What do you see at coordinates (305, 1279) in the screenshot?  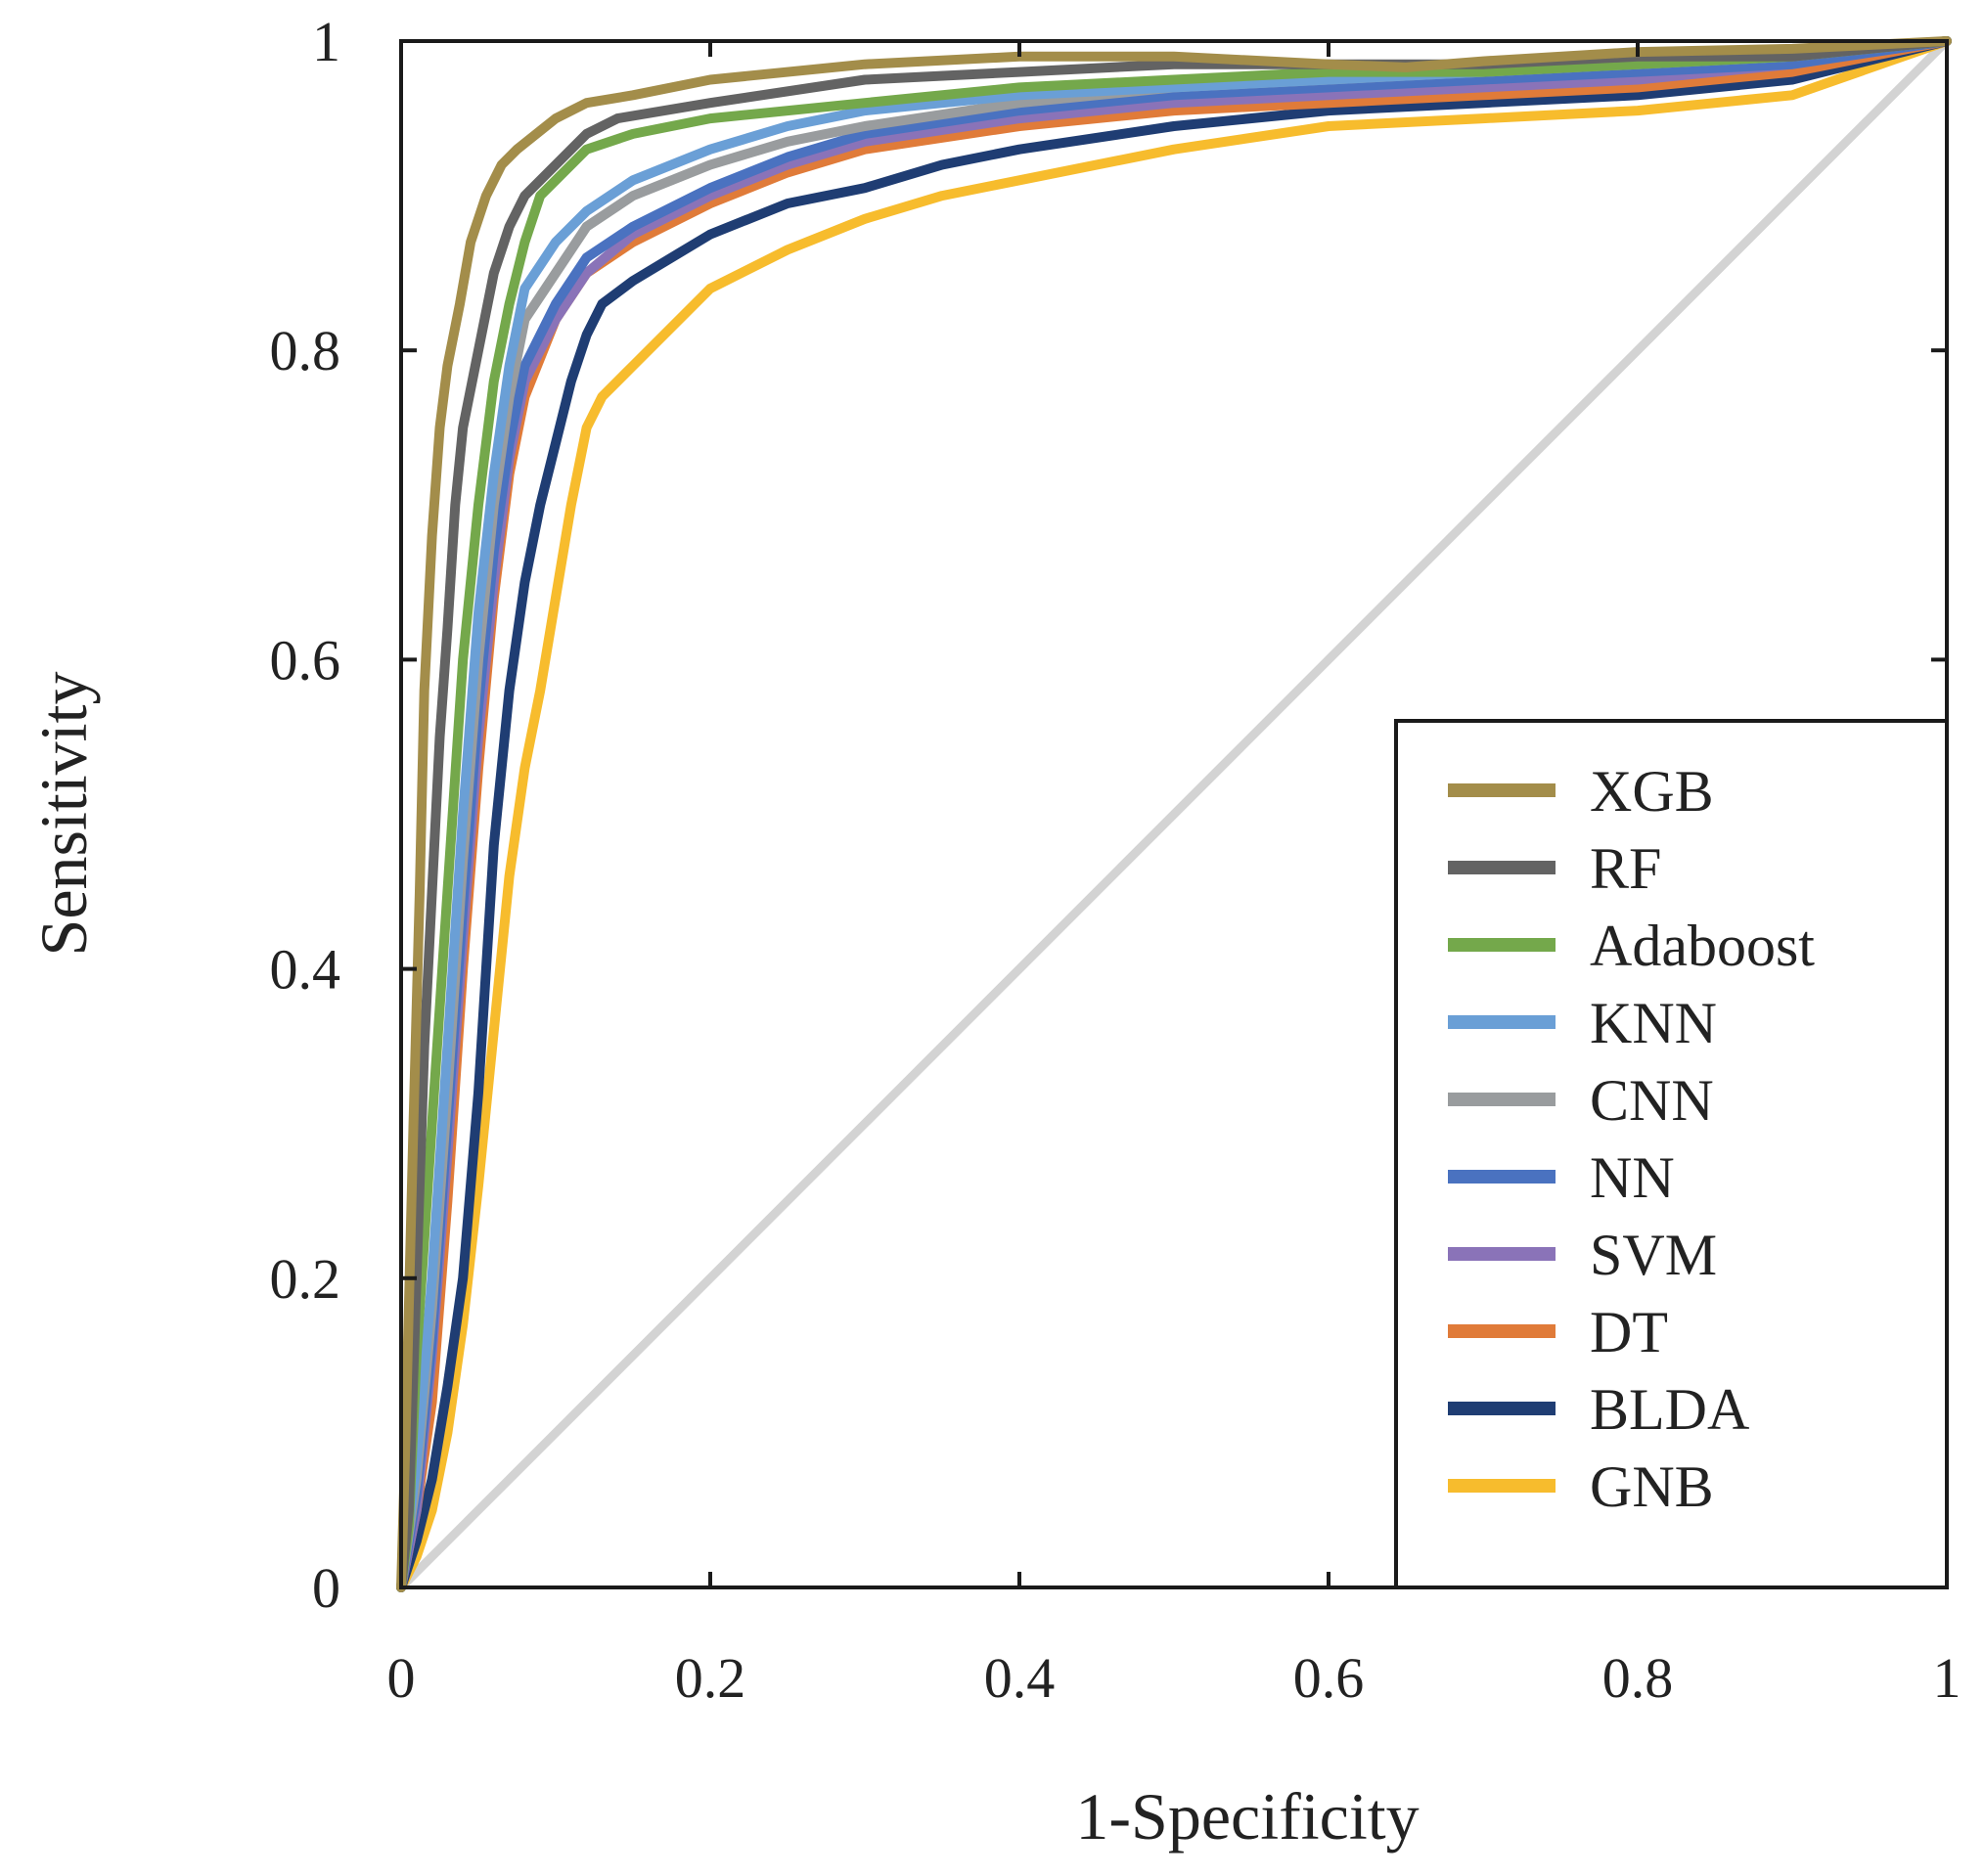 I see `y-tick-label: 0.2` at bounding box center [305, 1279].